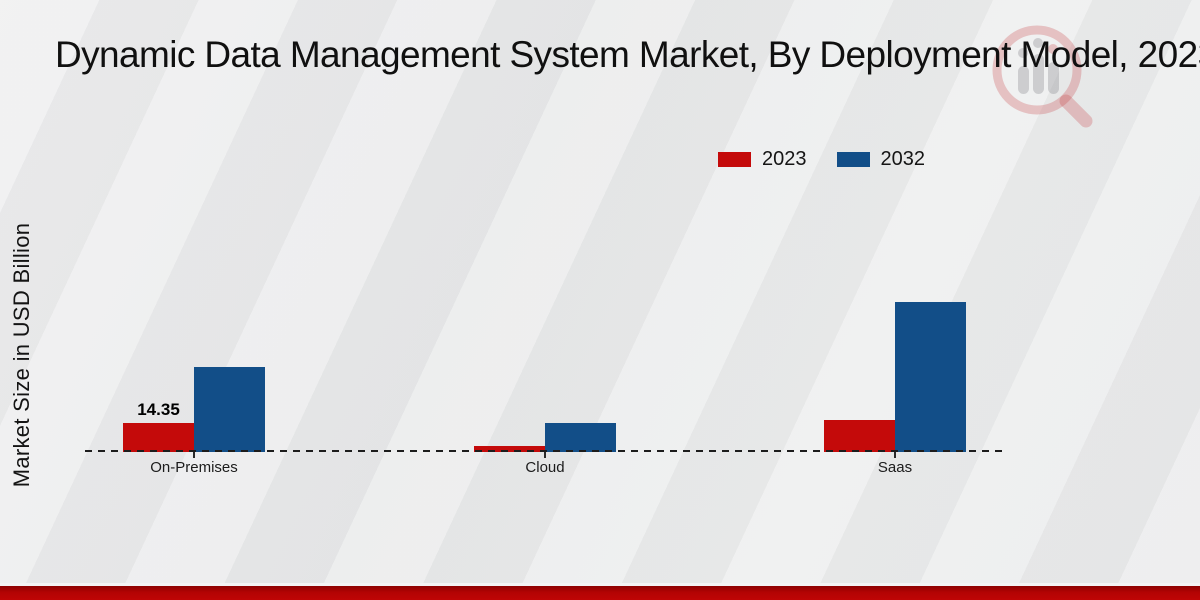 The height and width of the screenshot is (600, 1200). I want to click on x-axis-tick-saas, so click(895, 455).